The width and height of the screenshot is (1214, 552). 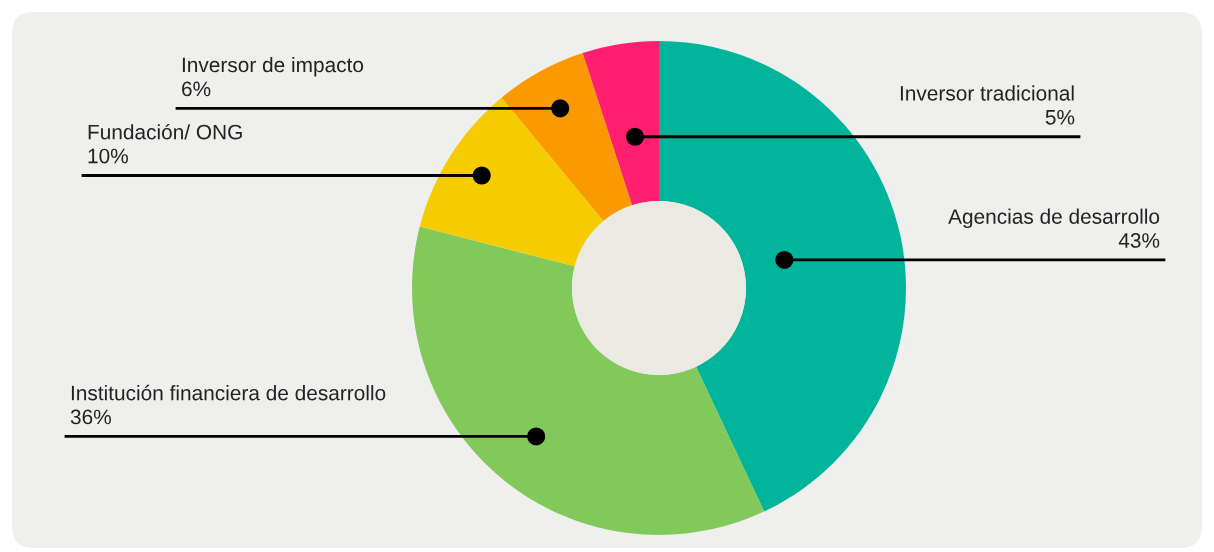 I want to click on data-label: 6%, so click(x=196, y=89).